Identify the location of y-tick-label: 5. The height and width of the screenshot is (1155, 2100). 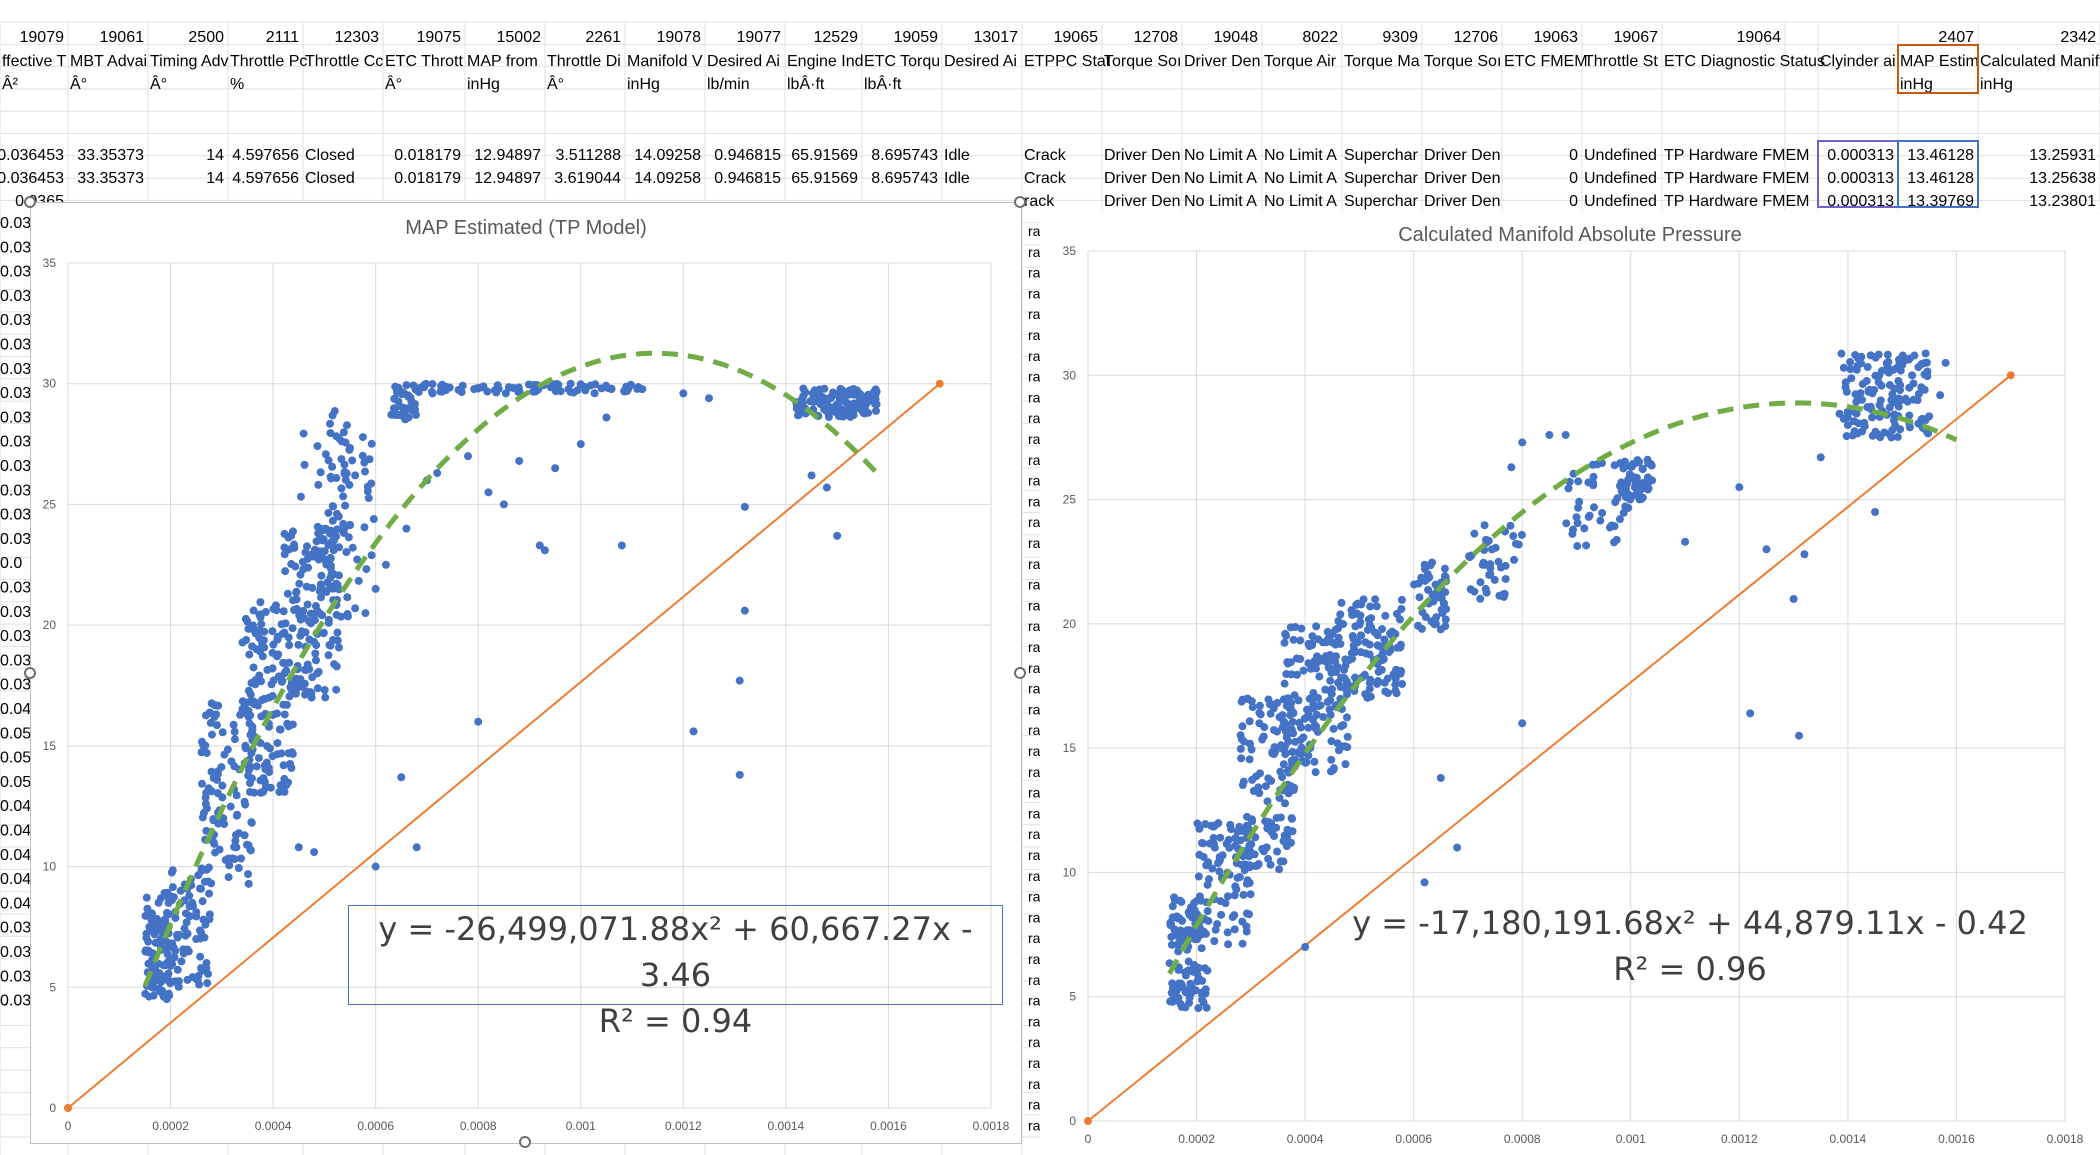
(1072, 997).